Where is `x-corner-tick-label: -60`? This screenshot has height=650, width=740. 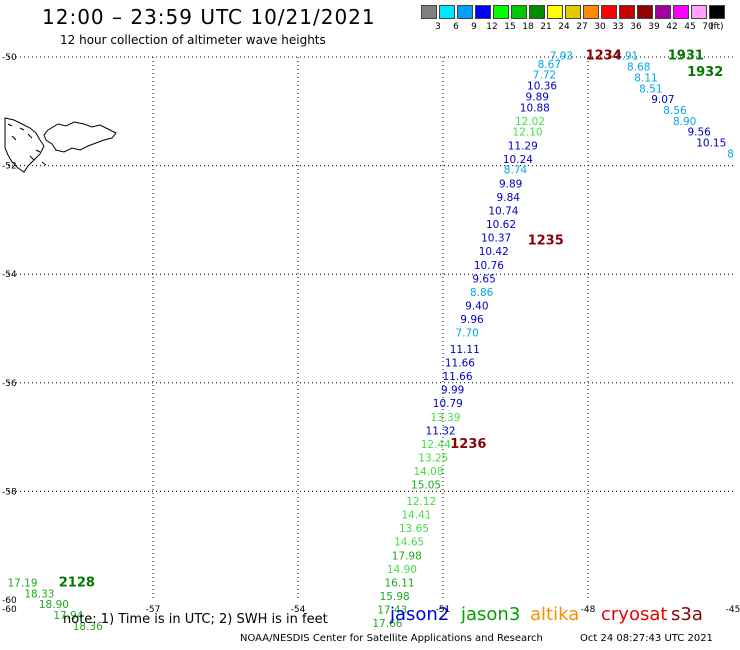
x-corner-tick-label: -60 is located at coordinates (9, 610).